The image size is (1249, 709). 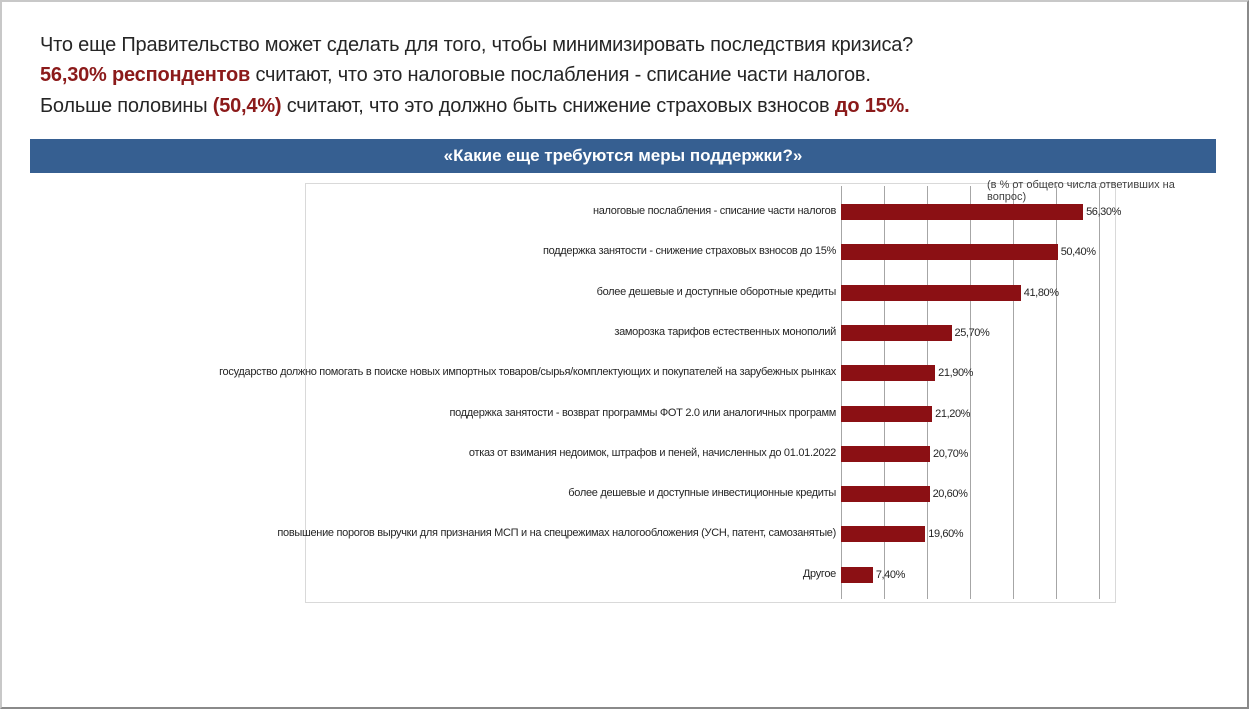 I want to click on headline-highlight: (50,4%), so click(x=247, y=106).